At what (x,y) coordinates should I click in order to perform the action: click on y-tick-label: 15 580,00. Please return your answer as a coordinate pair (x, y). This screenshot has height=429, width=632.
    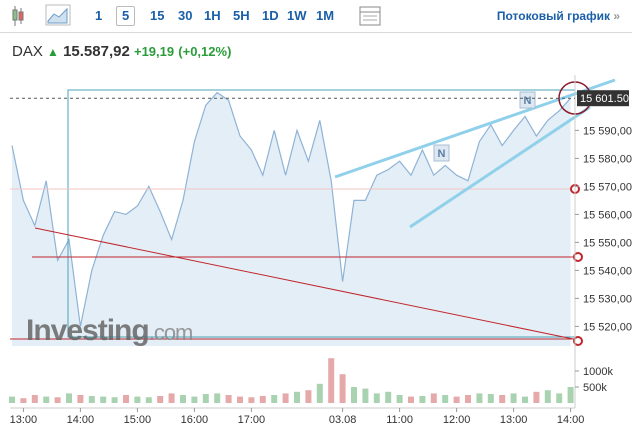
    Looking at the image, I should click on (607, 159).